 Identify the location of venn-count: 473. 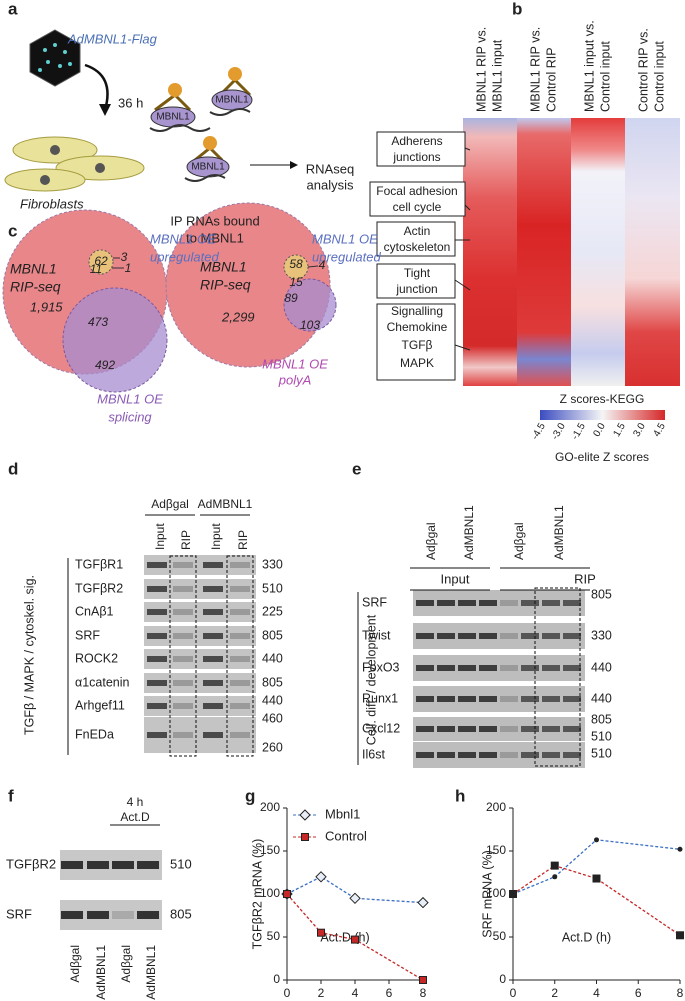
(98, 322).